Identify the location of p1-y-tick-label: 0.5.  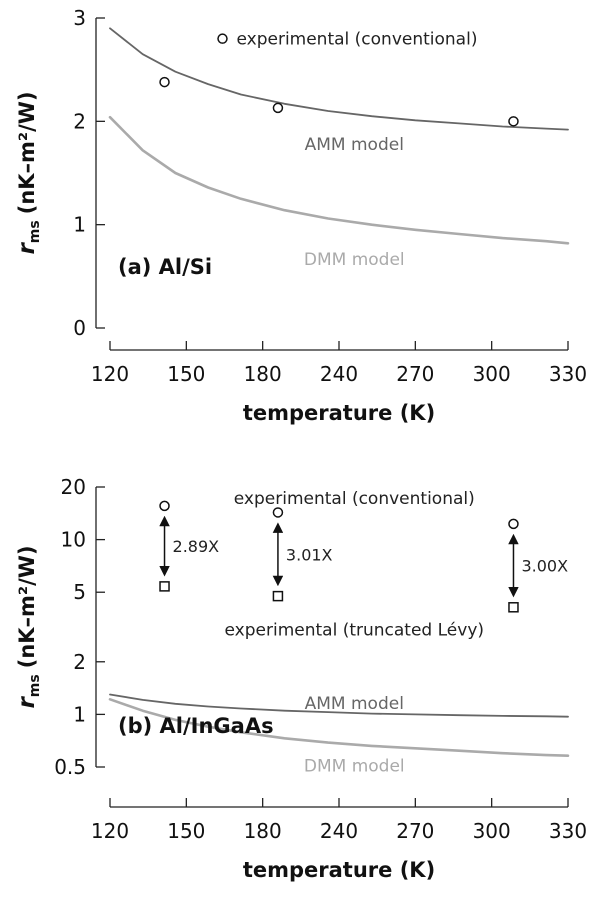
(70, 767).